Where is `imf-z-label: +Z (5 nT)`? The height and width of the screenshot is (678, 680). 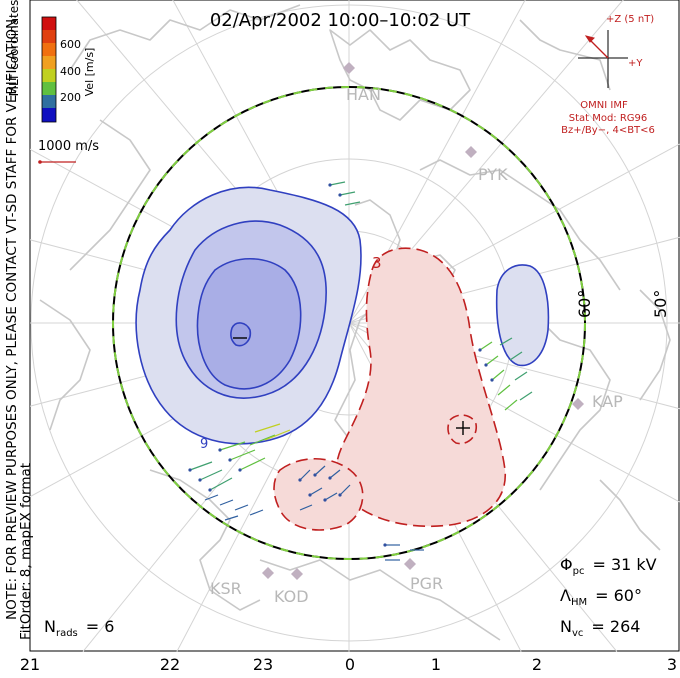
imf-z-label: +Z (5 nT) is located at coordinates (630, 19).